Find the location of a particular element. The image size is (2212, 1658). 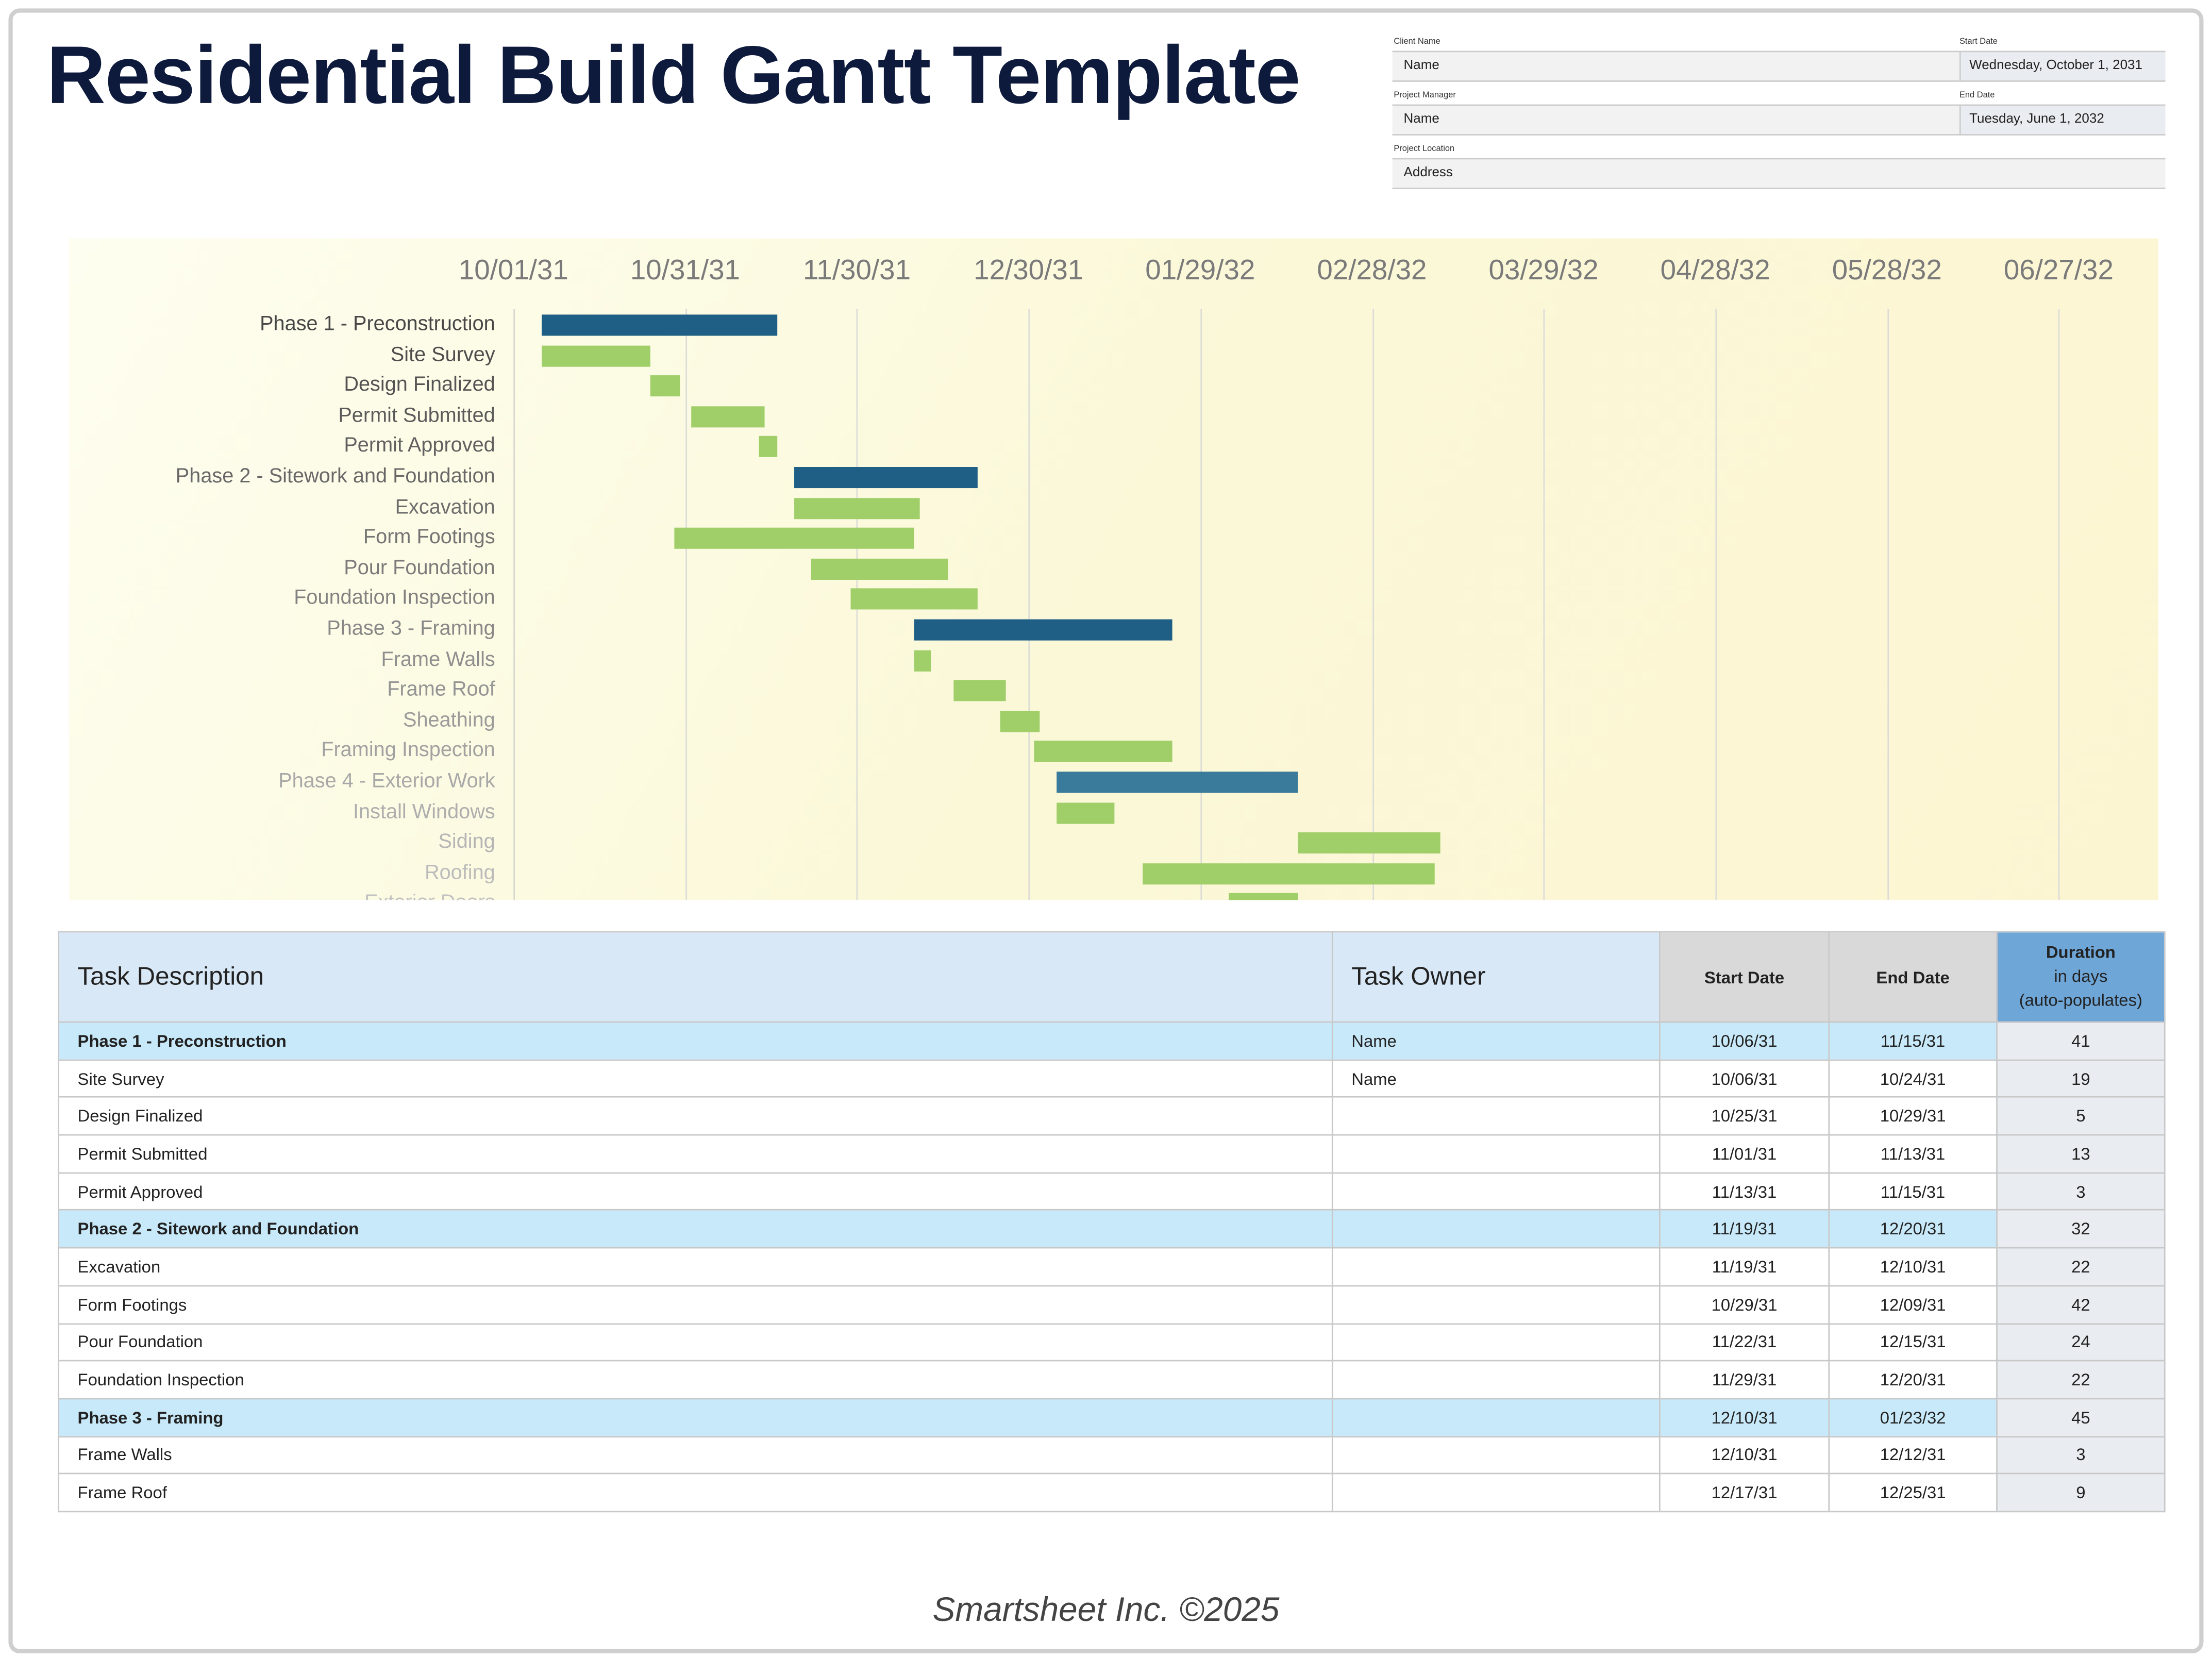

end-date-cell: 12/09/31 is located at coordinates (1913, 1305).